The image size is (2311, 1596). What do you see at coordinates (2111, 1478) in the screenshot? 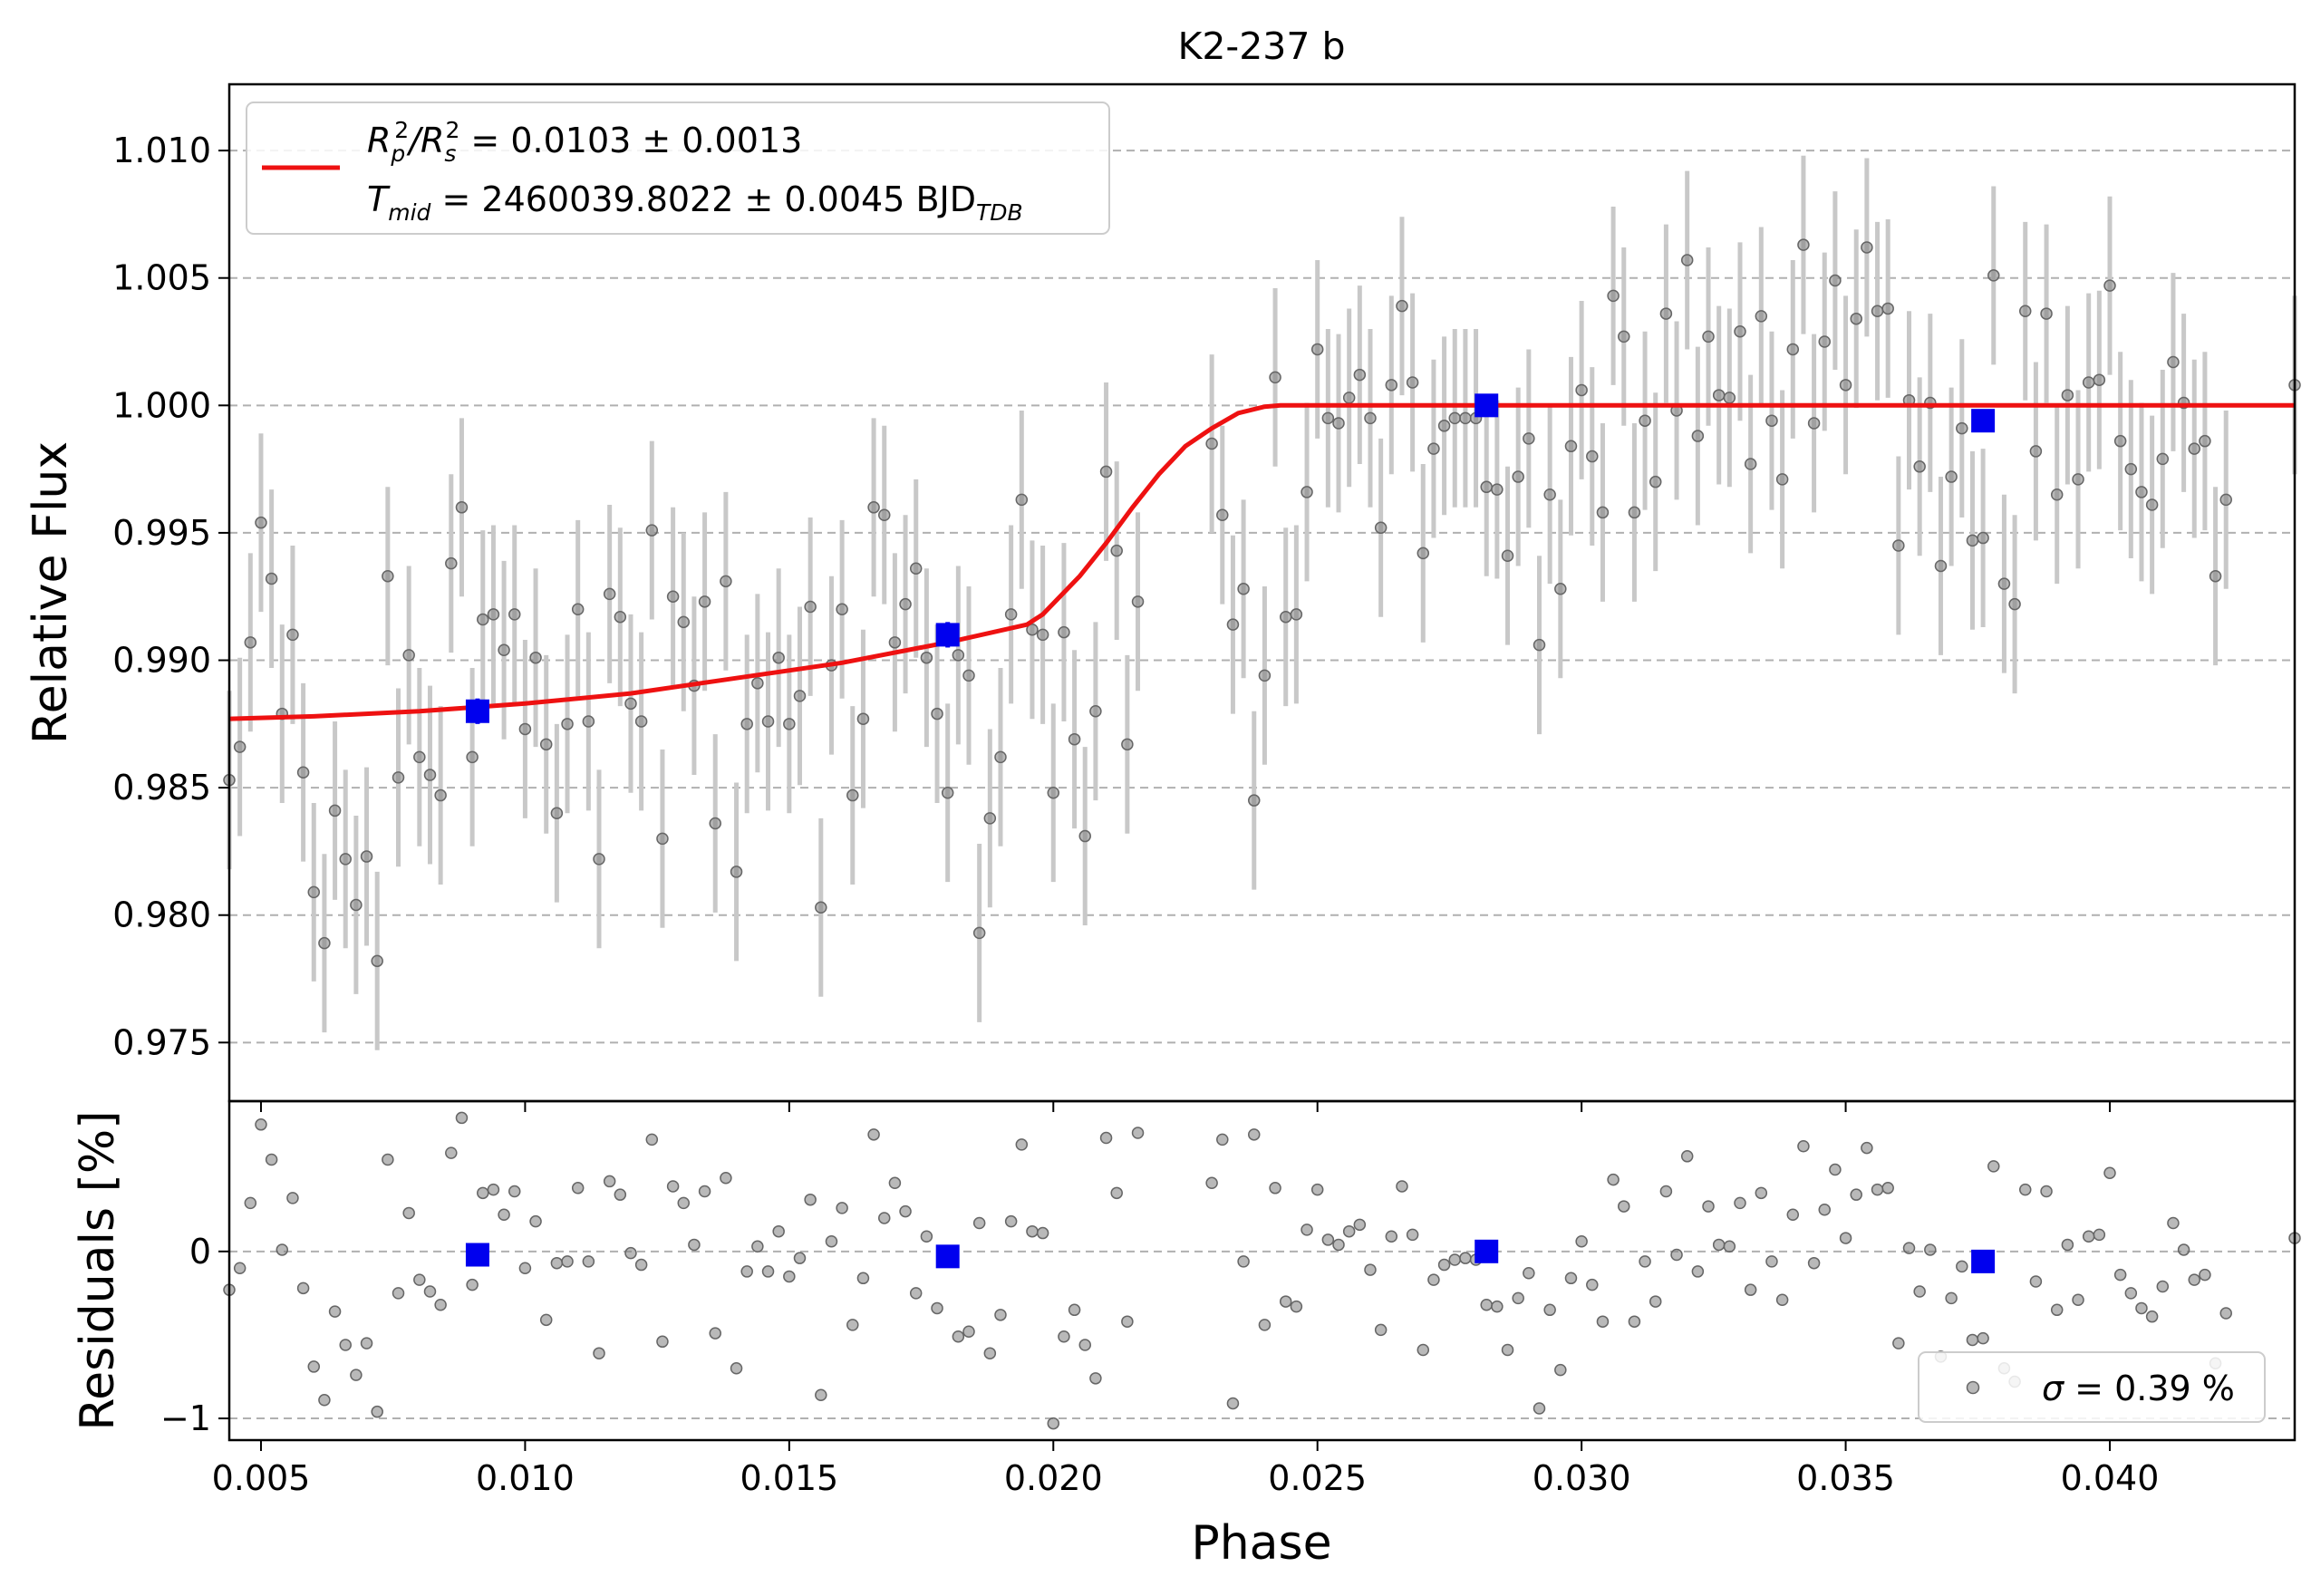
I see `xtick-label-7: 0.040` at bounding box center [2111, 1478].